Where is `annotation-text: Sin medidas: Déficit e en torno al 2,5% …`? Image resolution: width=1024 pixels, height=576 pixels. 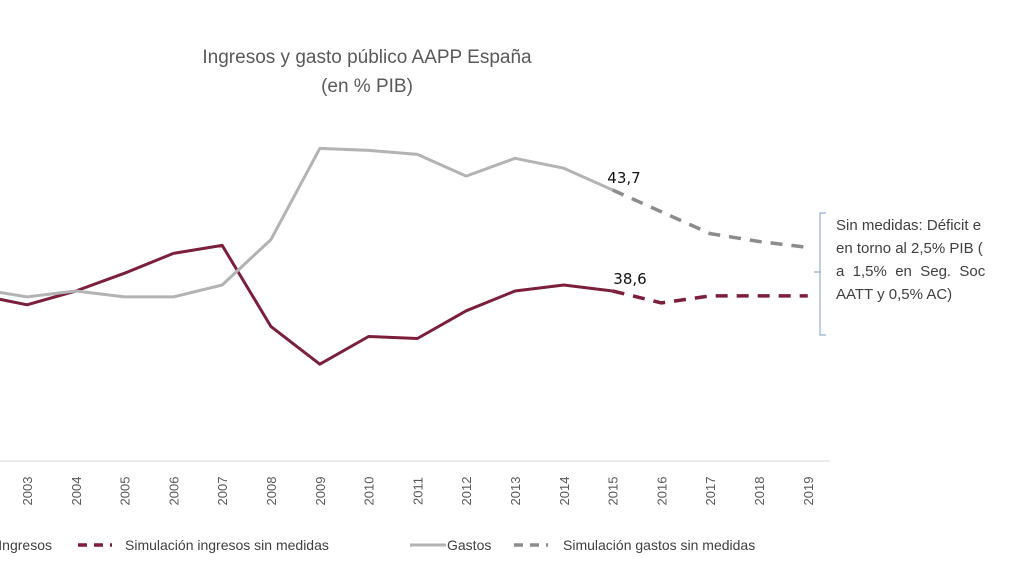 annotation-text: Sin medidas: Déficit e en torno al 2,5% … is located at coordinates (911, 260).